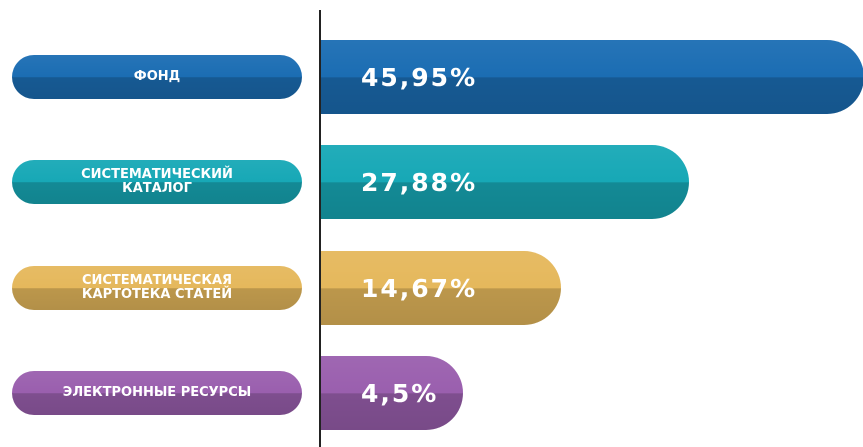  Describe the element at coordinates (592, 77) in the screenshot. I see `bar: 45,95%` at that location.